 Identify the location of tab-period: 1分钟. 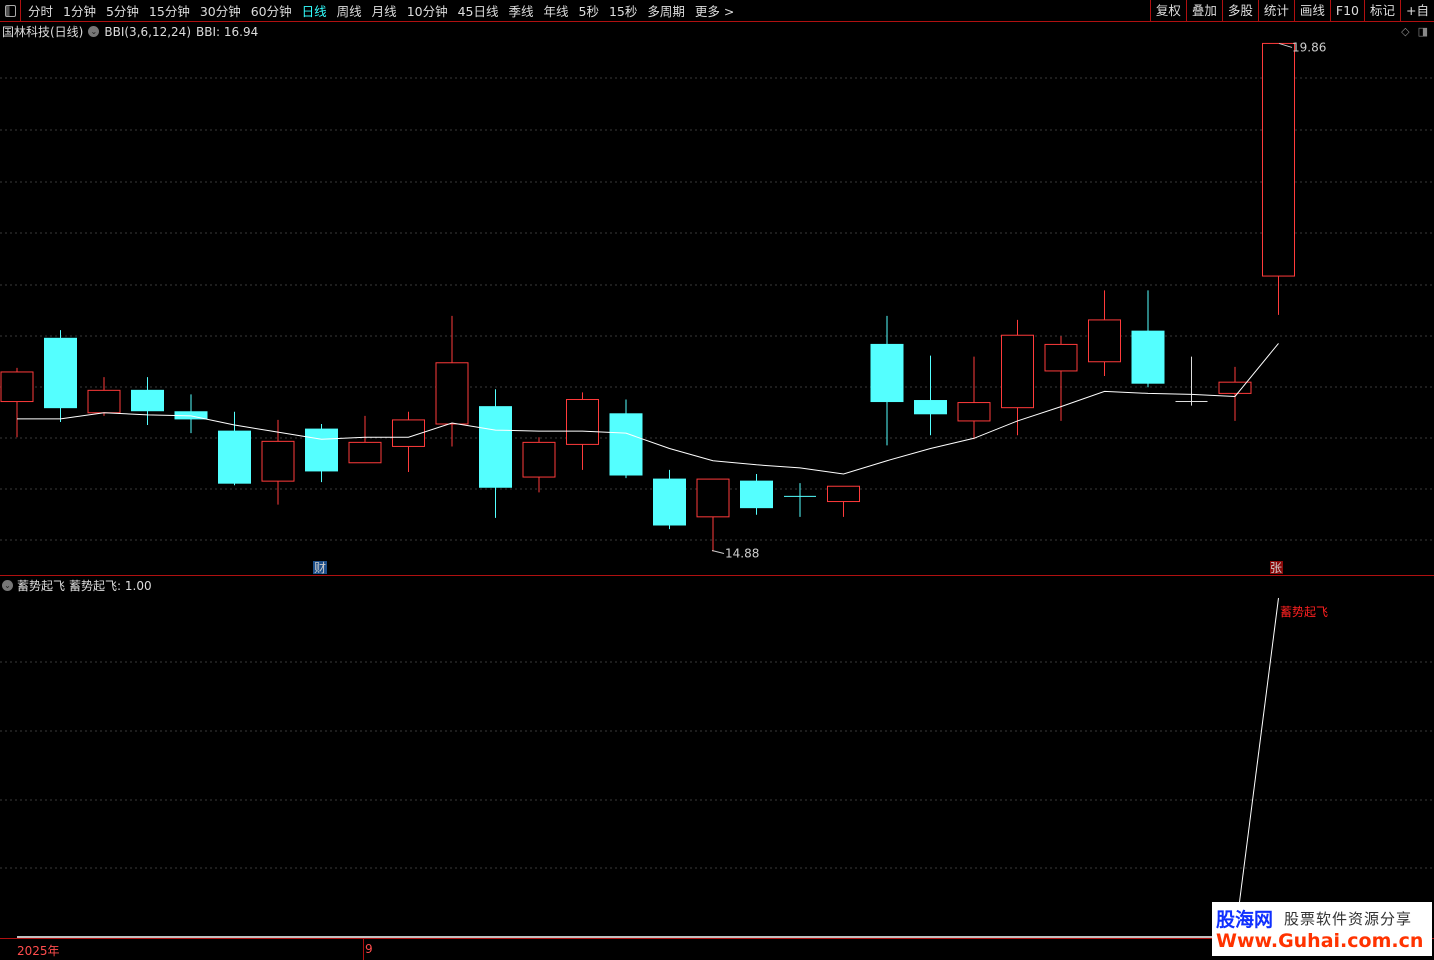
(79, 11).